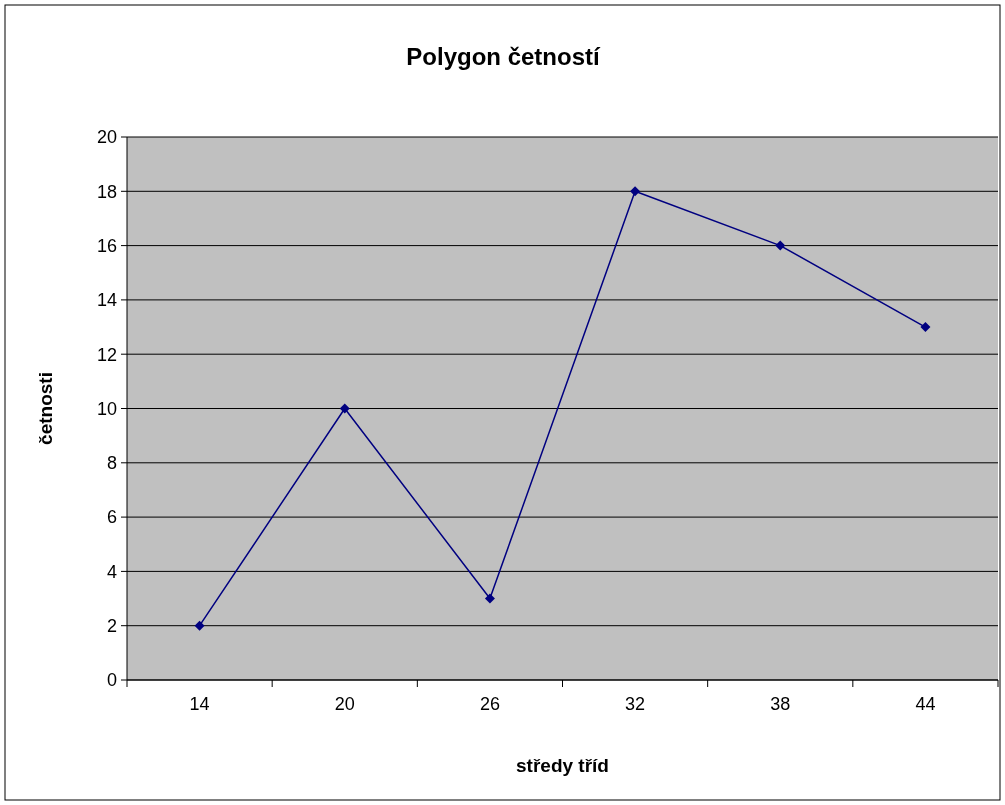 The height and width of the screenshot is (805, 1005). Describe the element at coordinates (780, 704) in the screenshot. I see `x-tick-label: 38` at that location.